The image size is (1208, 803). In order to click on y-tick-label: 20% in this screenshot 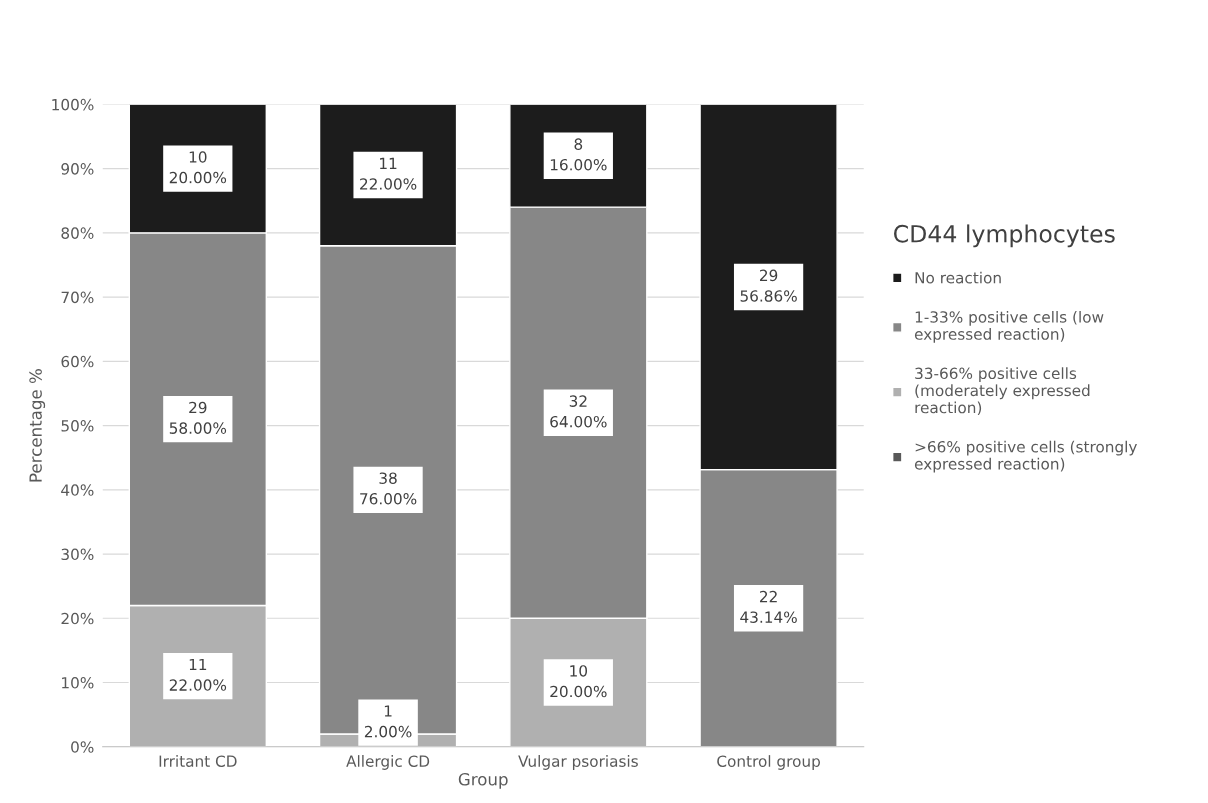, I will do `click(77, 618)`.